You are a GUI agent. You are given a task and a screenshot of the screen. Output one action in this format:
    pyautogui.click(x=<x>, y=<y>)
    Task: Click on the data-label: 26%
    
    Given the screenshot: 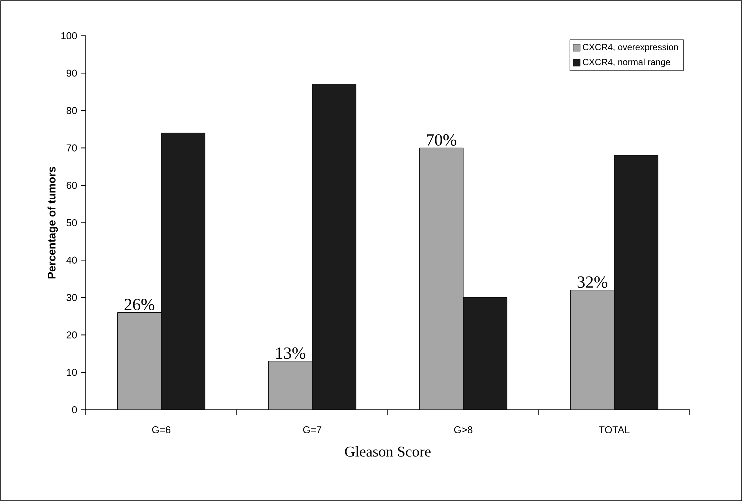 What is the action you would take?
    pyautogui.click(x=139, y=305)
    